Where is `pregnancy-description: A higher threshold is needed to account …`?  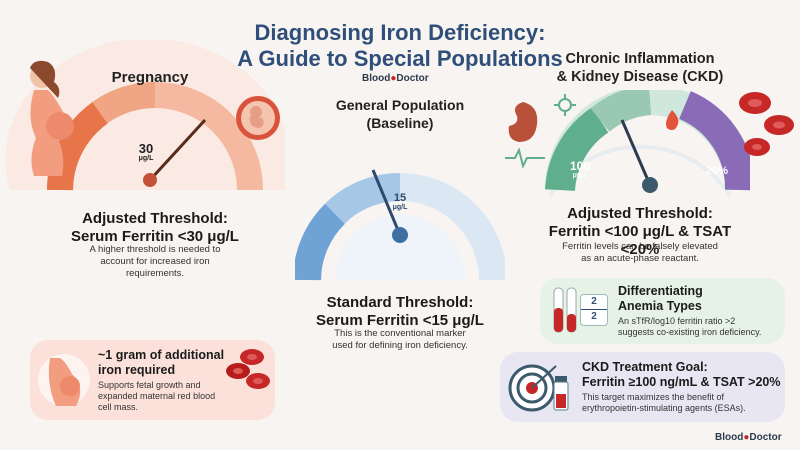 pregnancy-description: A higher threshold is needed to account … is located at coordinates (155, 261).